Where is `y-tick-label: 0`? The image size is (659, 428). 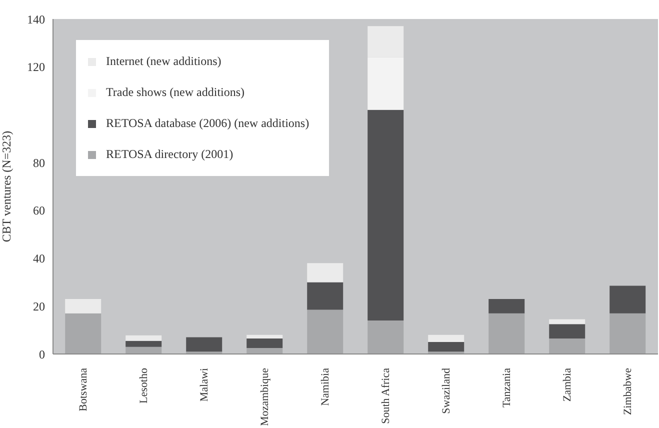 y-tick-label: 0 is located at coordinates (42, 354).